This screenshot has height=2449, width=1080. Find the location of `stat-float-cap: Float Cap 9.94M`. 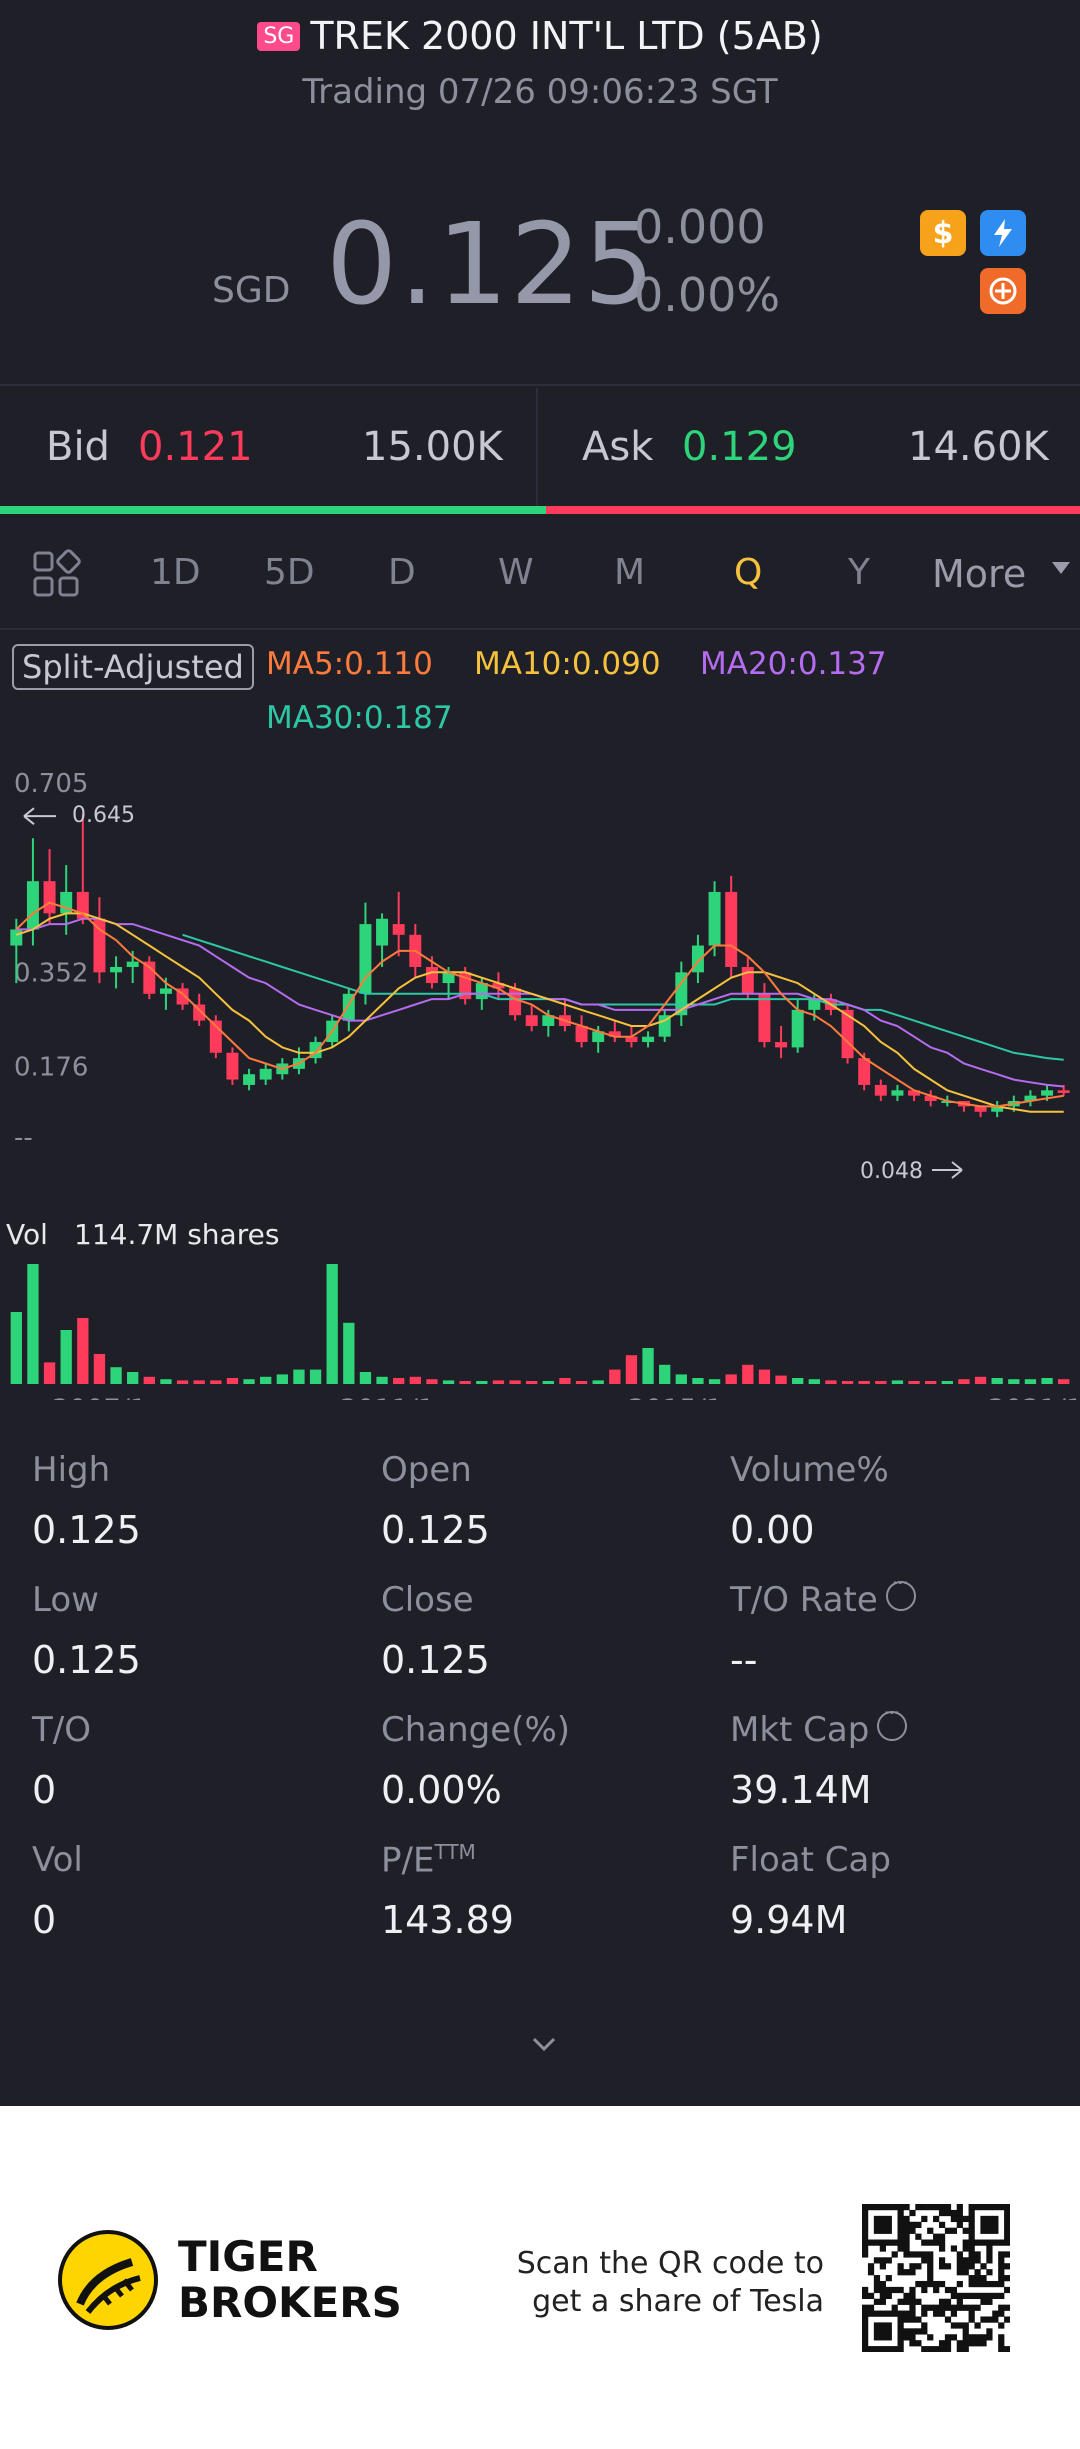

stat-float-cap: Float Cap 9.94M is located at coordinates (890, 1891).